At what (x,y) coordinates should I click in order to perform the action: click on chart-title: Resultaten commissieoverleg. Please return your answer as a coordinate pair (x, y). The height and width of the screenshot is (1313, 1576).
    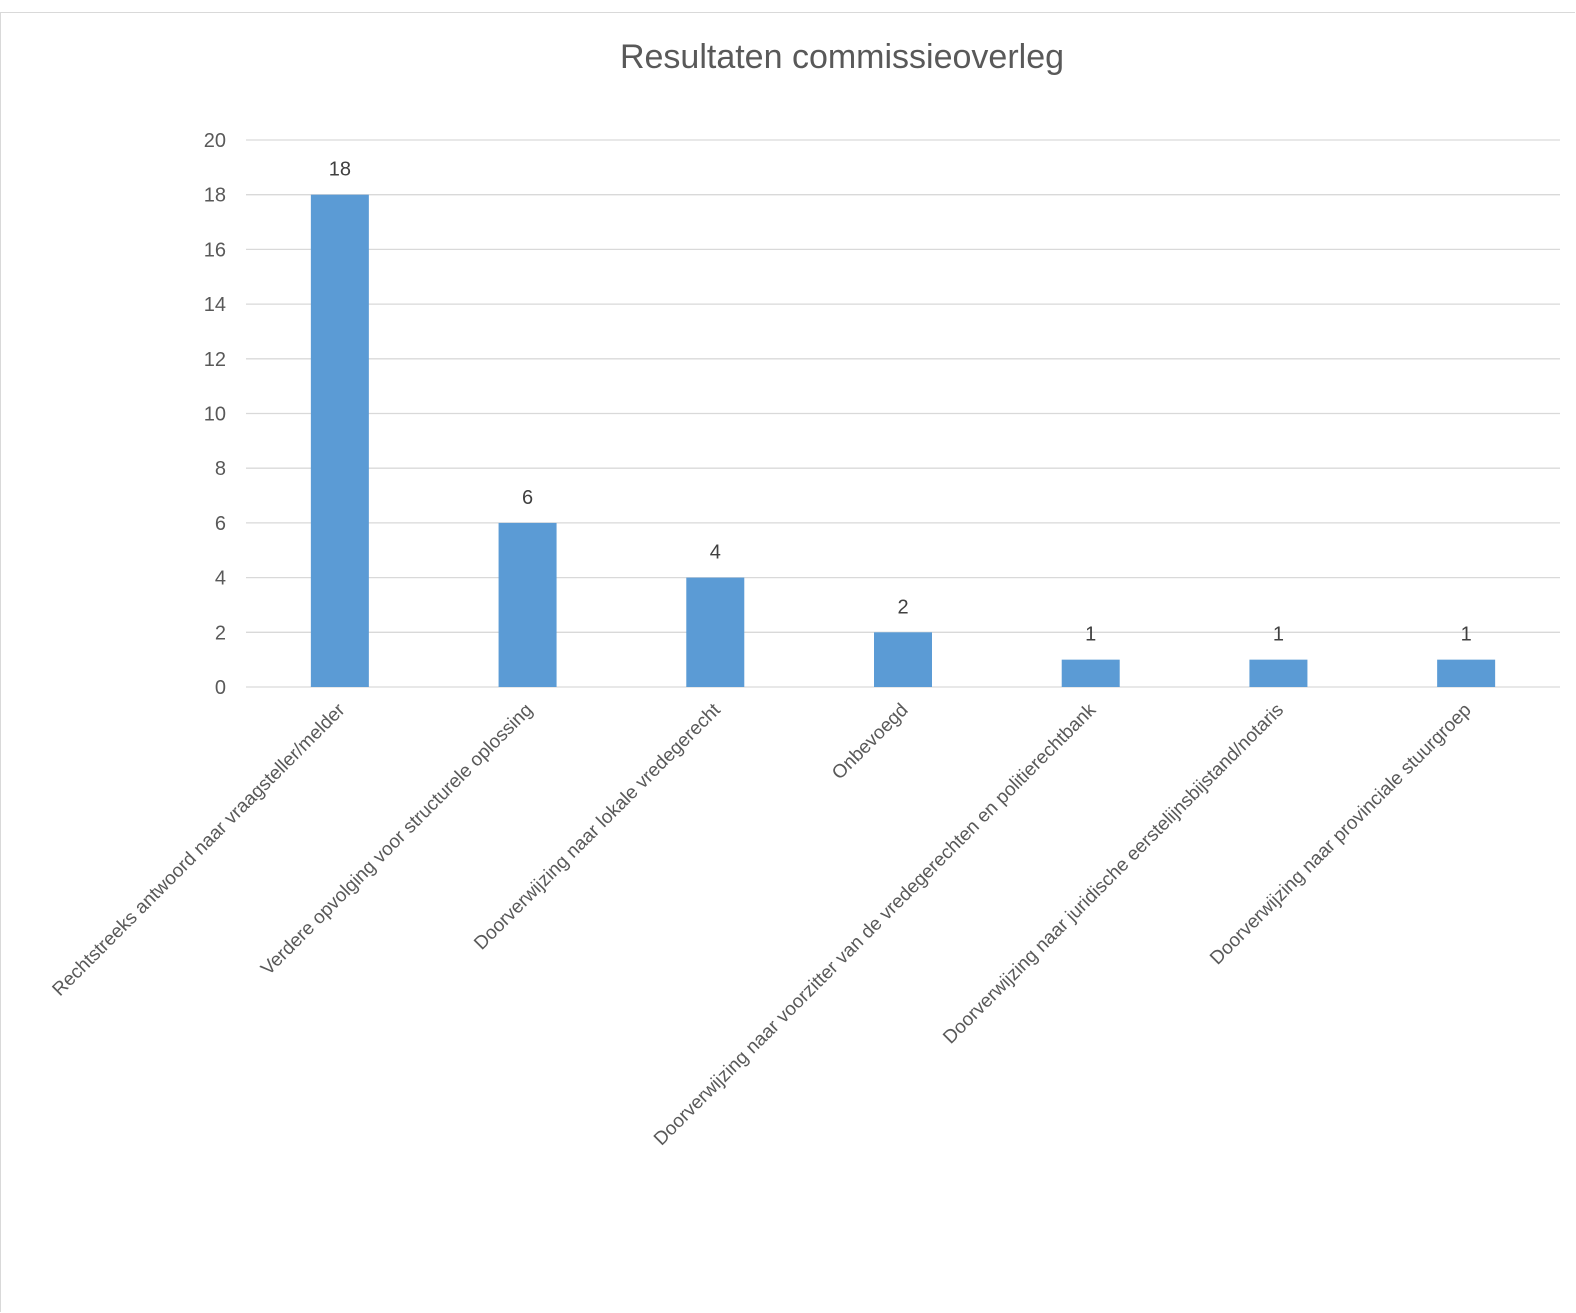
    Looking at the image, I should click on (842, 57).